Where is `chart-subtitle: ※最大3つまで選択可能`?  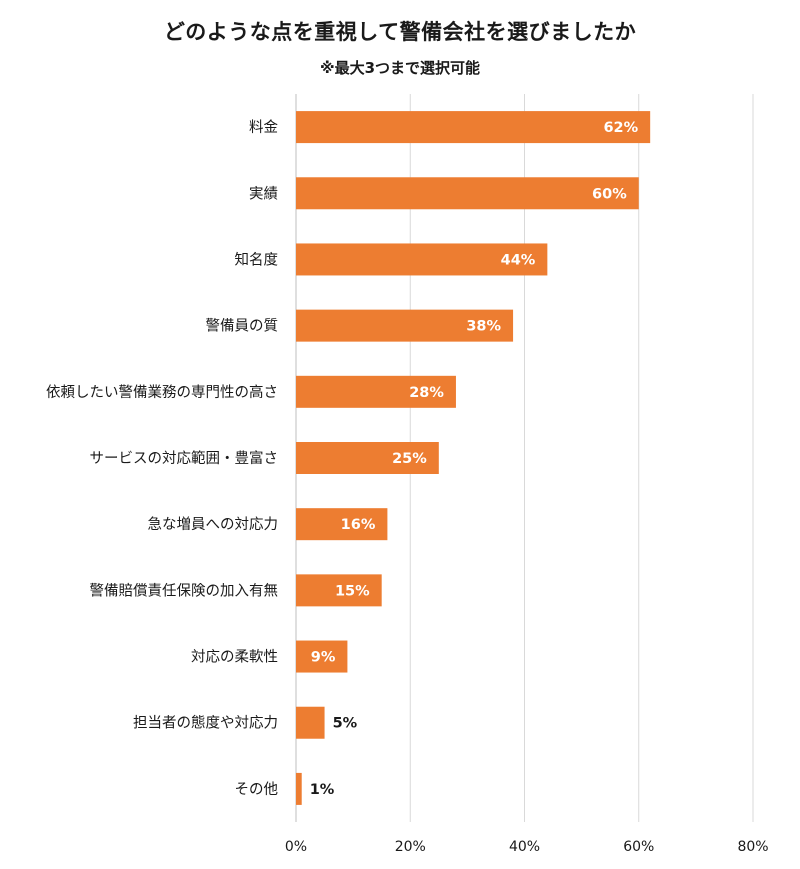 chart-subtitle: ※最大3つまで選択可能 is located at coordinates (400, 68).